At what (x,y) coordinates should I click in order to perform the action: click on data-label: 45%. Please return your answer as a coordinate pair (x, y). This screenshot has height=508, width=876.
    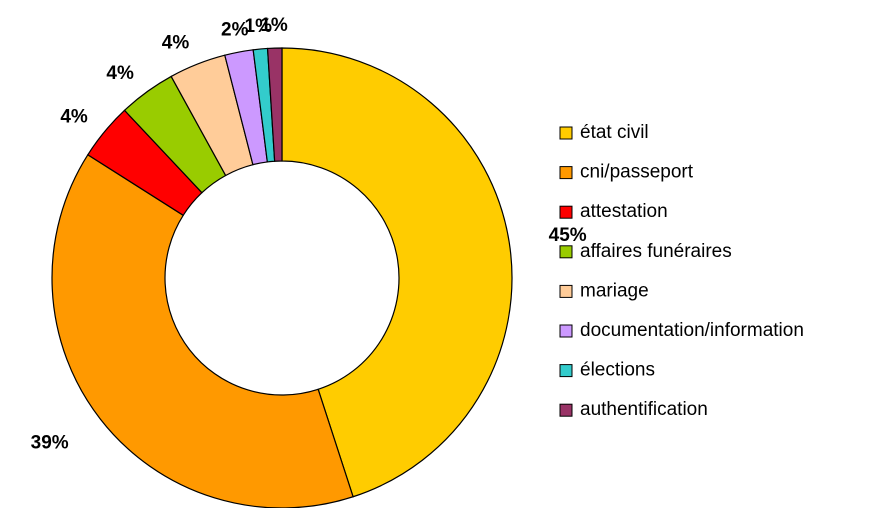
    Looking at the image, I should click on (568, 235).